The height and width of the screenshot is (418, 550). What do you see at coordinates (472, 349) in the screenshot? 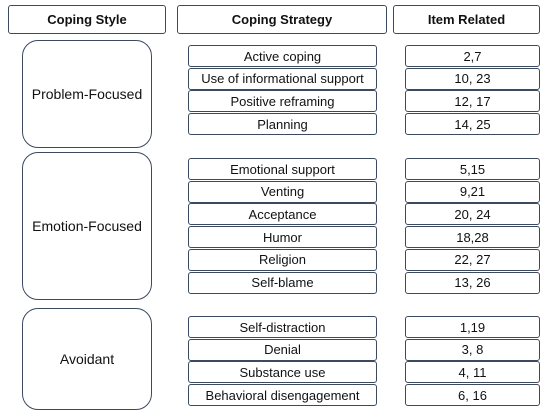
I see `item-related: 3, 8` at bounding box center [472, 349].